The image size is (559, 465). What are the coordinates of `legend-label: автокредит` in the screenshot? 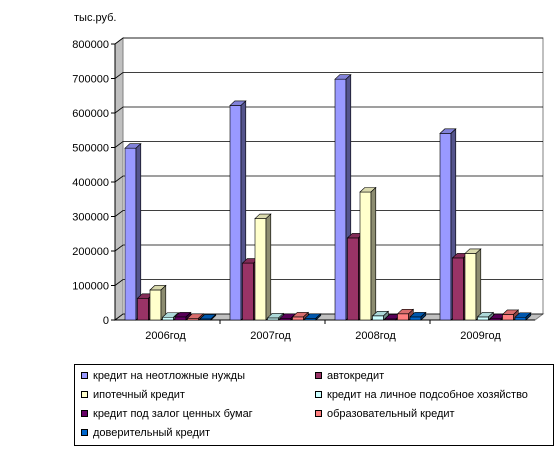 It's located at (356, 376).